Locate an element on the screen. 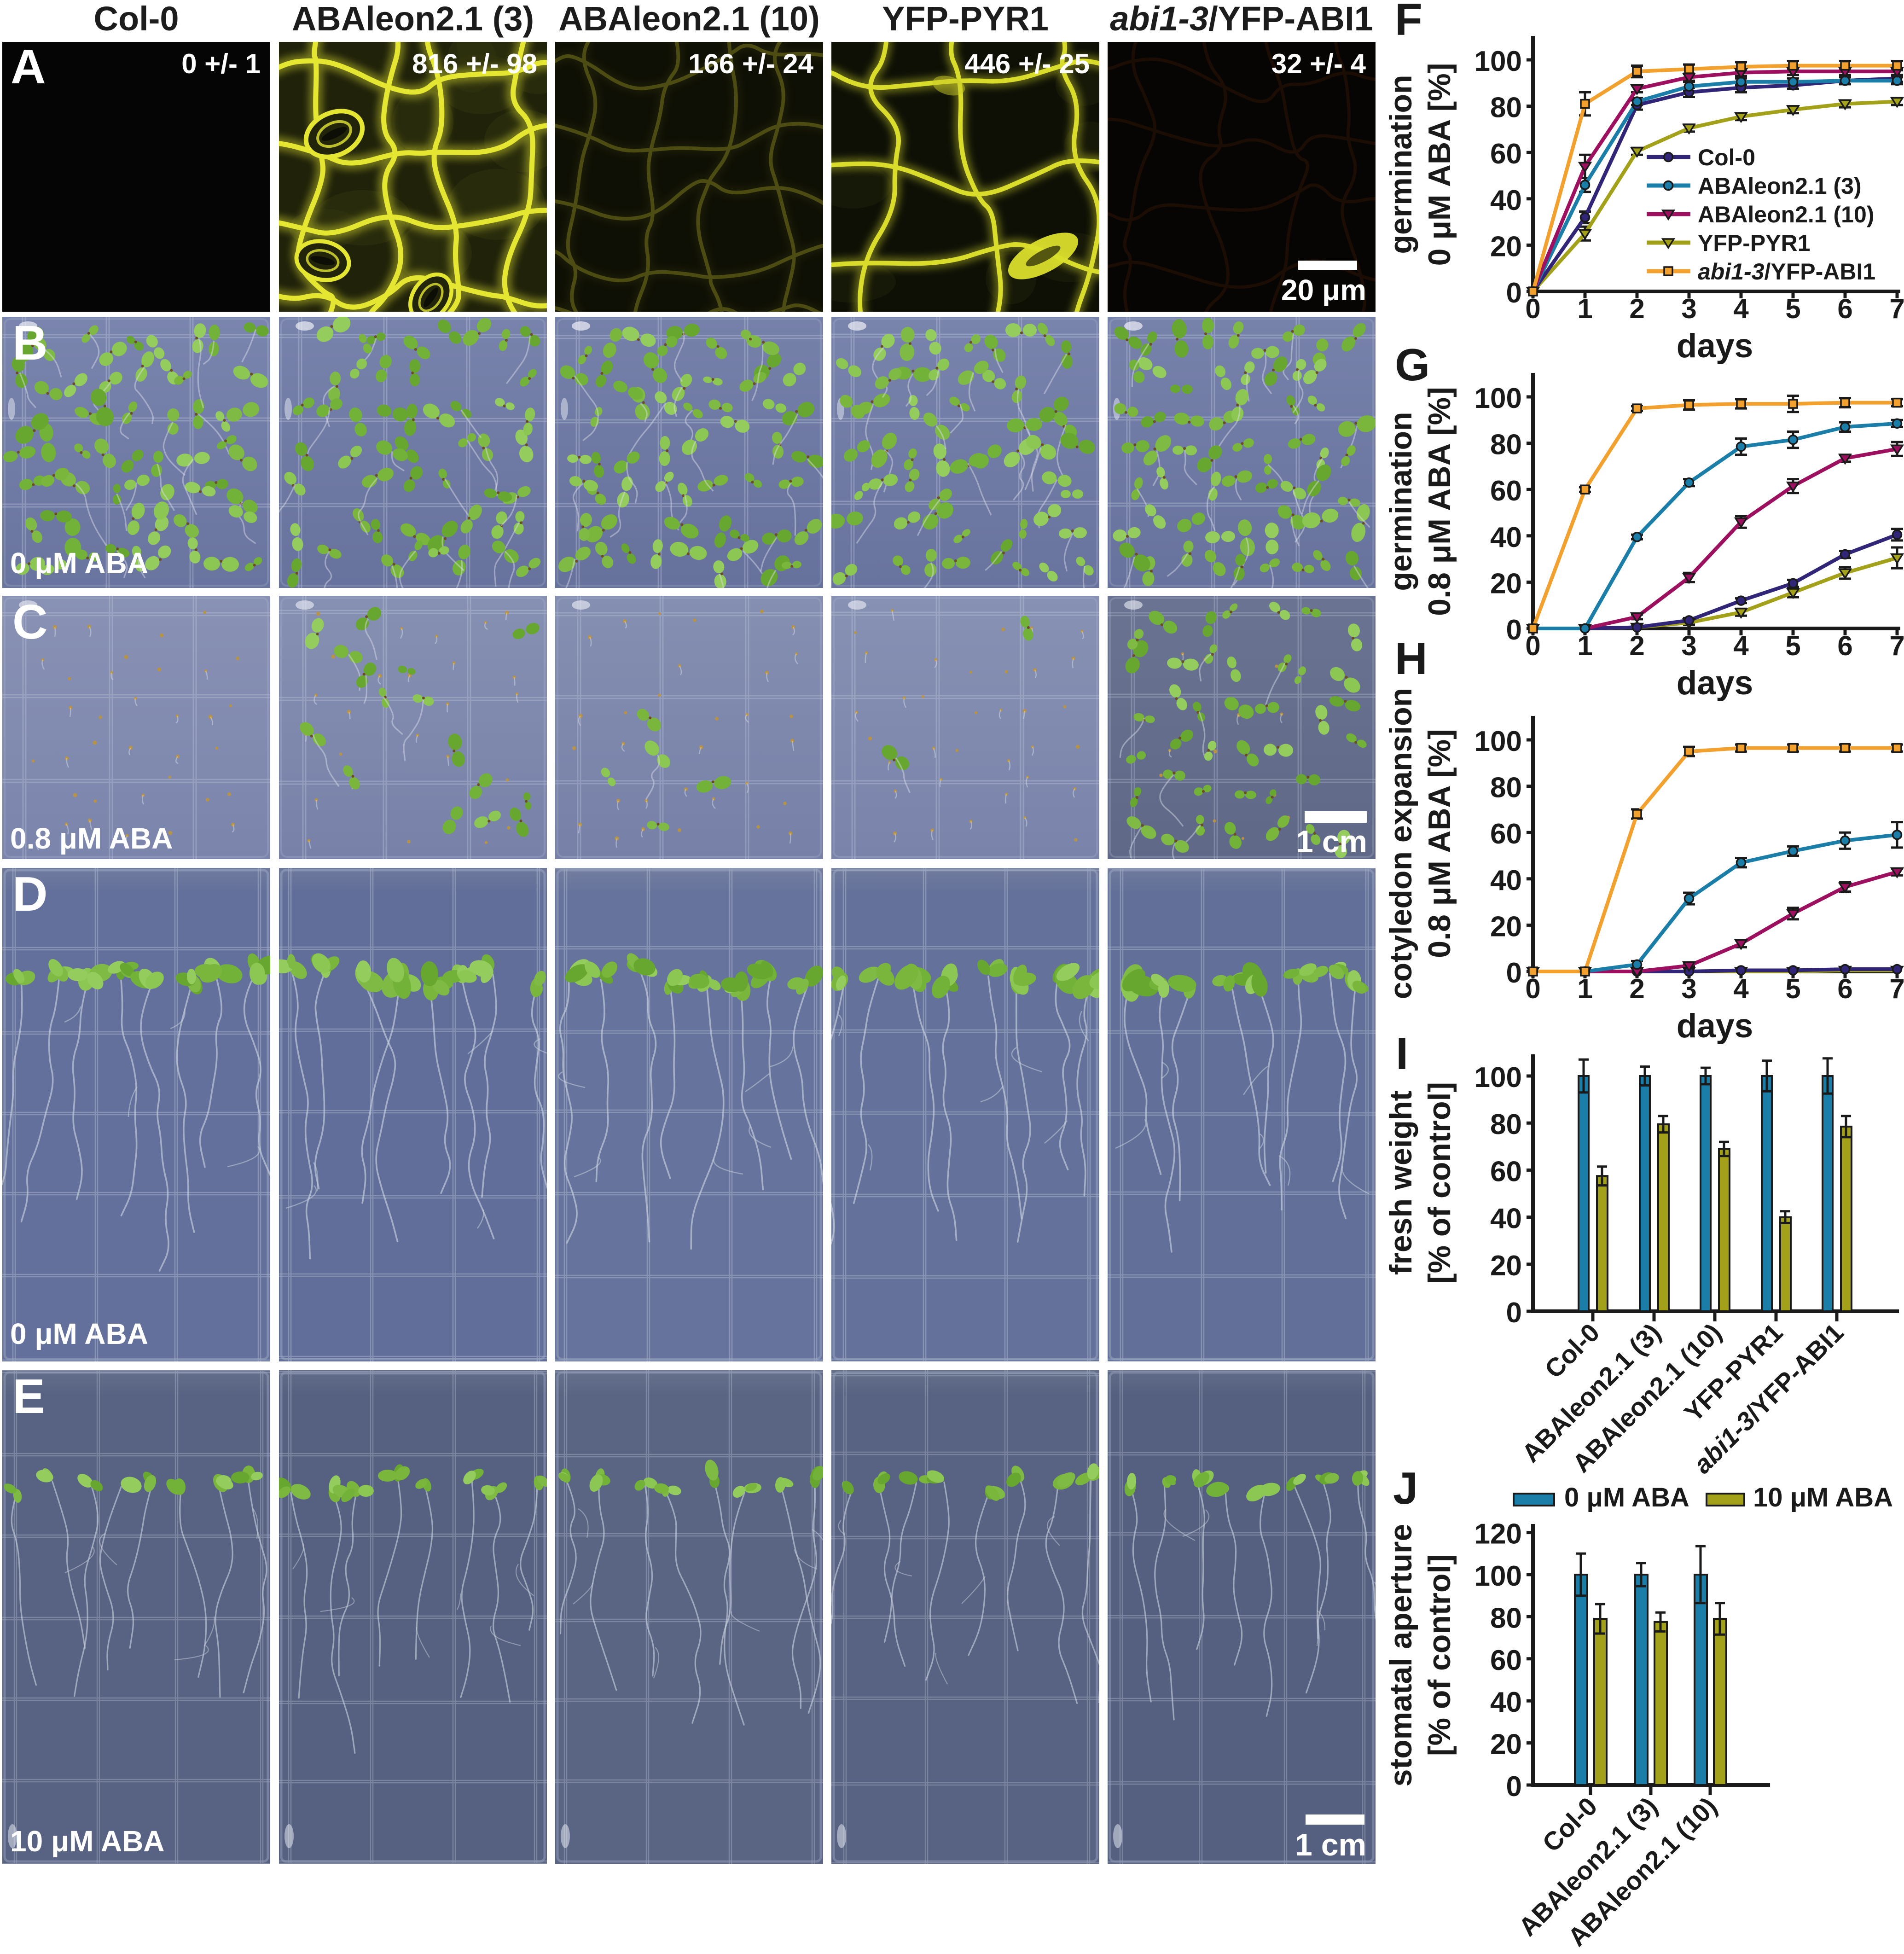  svg-text: E is located at coordinates (28, 1397).